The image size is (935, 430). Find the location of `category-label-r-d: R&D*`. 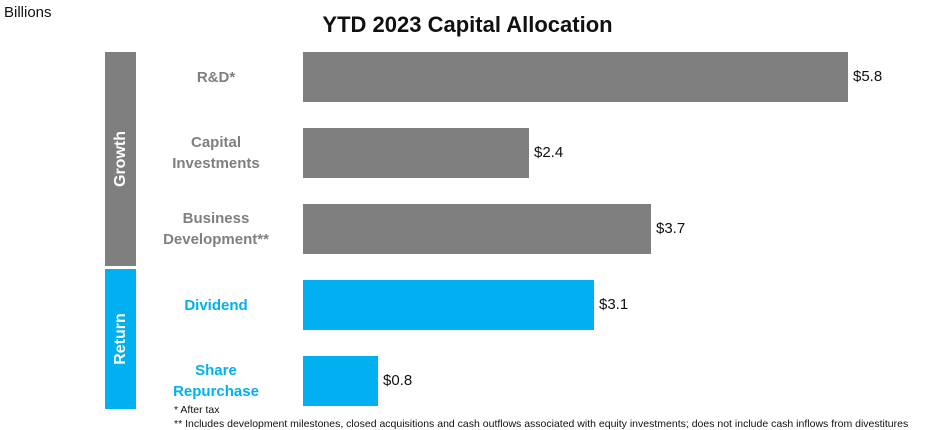

category-label-r-d: R&D* is located at coordinates (216, 77).